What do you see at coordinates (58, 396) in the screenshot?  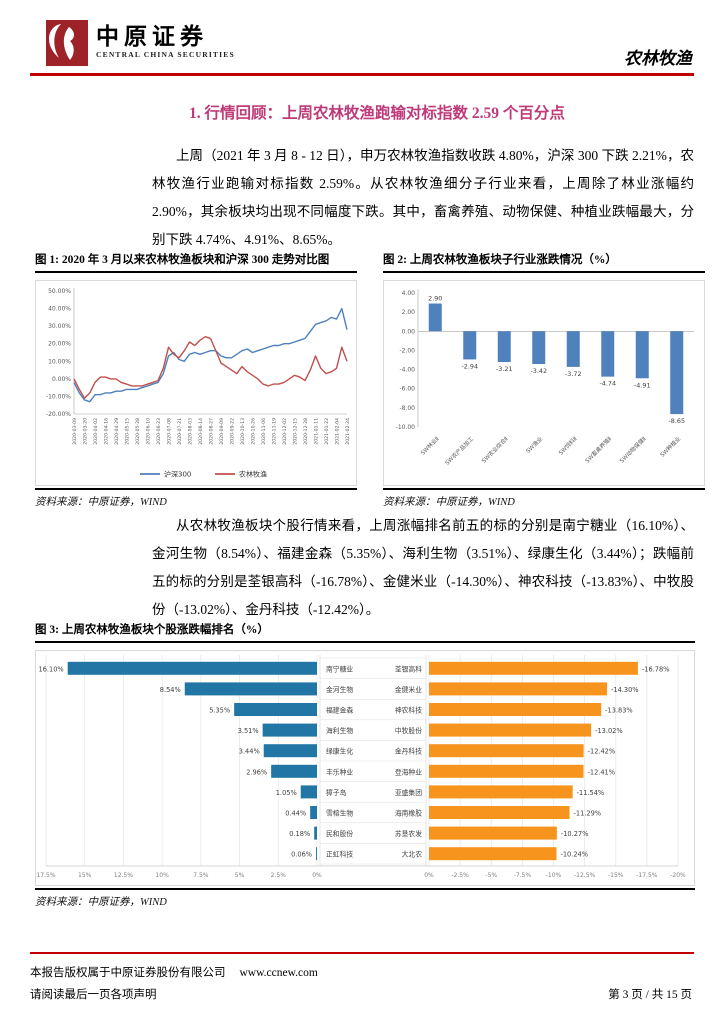 I see `svg-text: -10.00%` at bounding box center [58, 396].